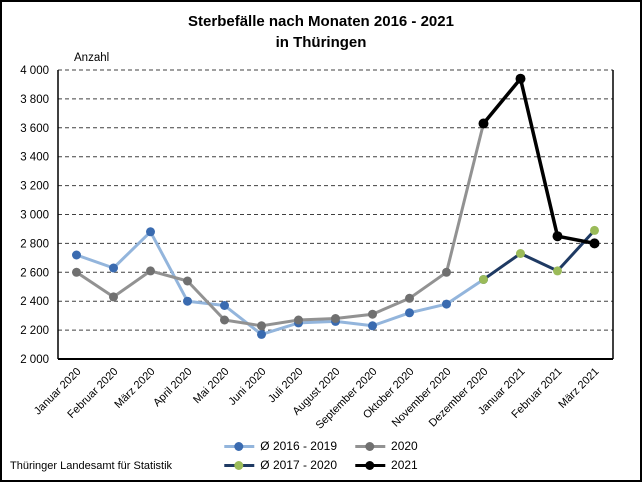 This screenshot has width=642, height=482. Describe the element at coordinates (404, 465) in the screenshot. I see `legend-label: 2021` at that location.